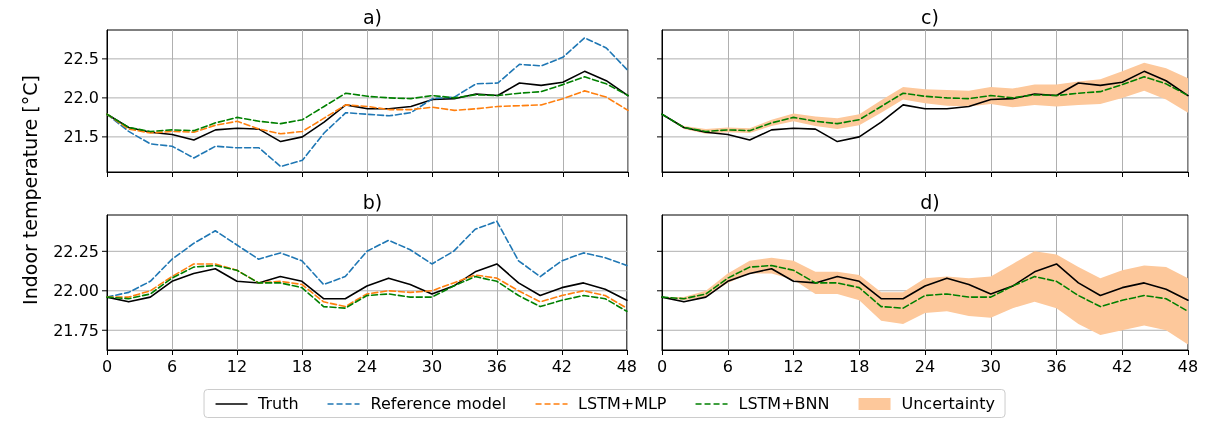 The height and width of the screenshot is (421, 1209). I want to click on legend-label: Truth, so click(278, 403).